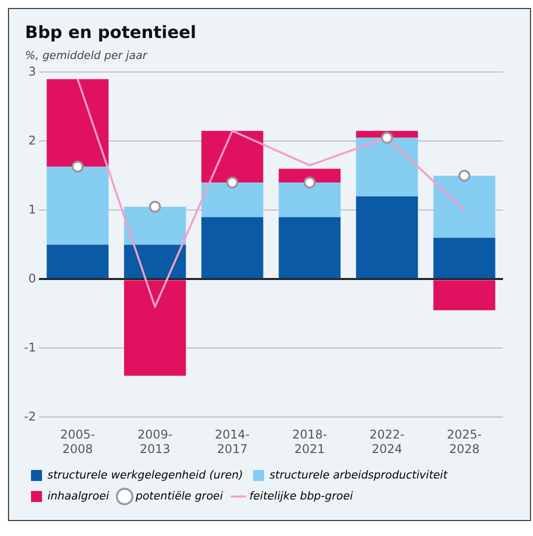 The height and width of the screenshot is (536, 533). What do you see at coordinates (32, 209) in the screenshot?
I see `y-tick-label: 1` at bounding box center [32, 209].